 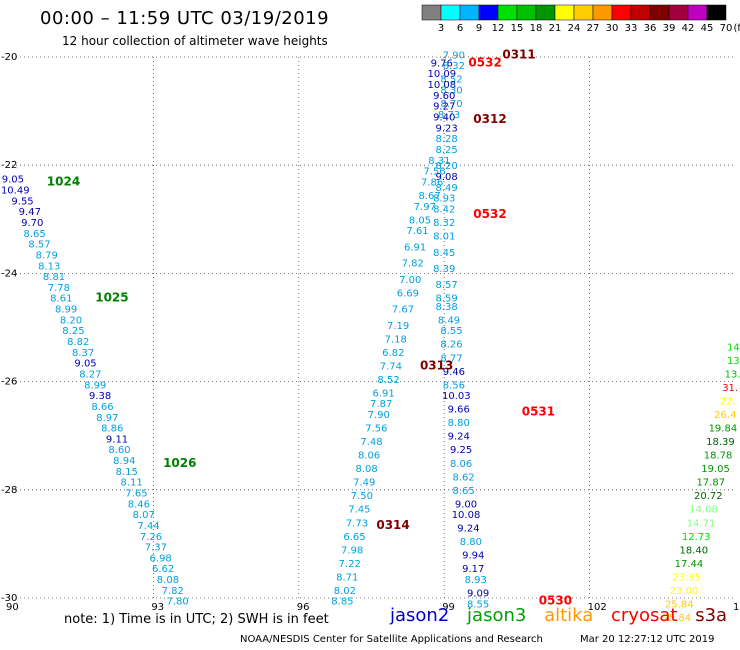 I want to click on wave-height-label: 8.99, so click(x=95, y=385).